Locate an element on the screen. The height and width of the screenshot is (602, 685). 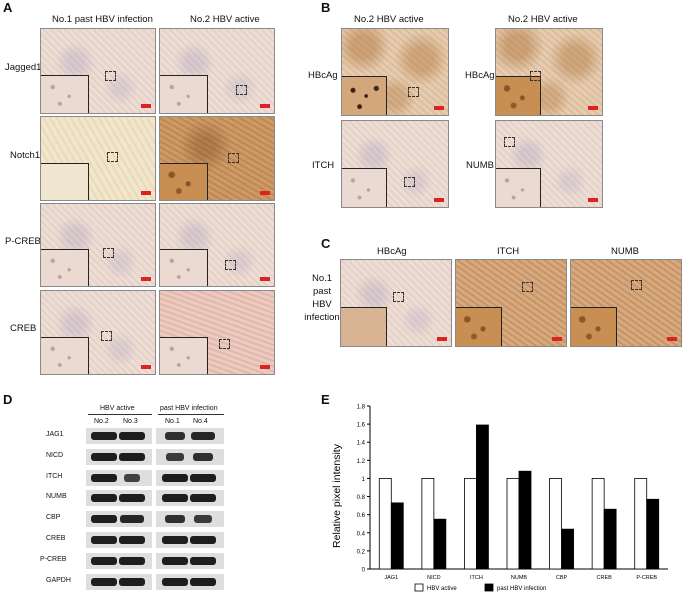
chart-y-axis-label: Relative pixel intensity is located at coordinates (337, 495).